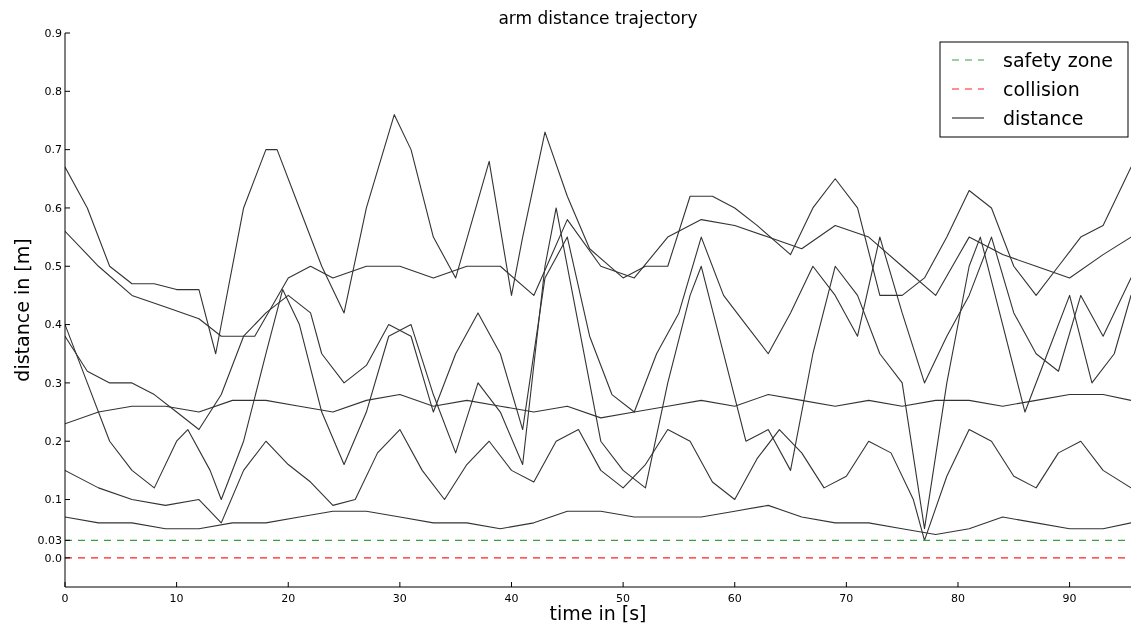 This screenshot has width=1131, height=624. Describe the element at coordinates (53, 558) in the screenshot. I see `y-tick-label: 0.0` at that location.